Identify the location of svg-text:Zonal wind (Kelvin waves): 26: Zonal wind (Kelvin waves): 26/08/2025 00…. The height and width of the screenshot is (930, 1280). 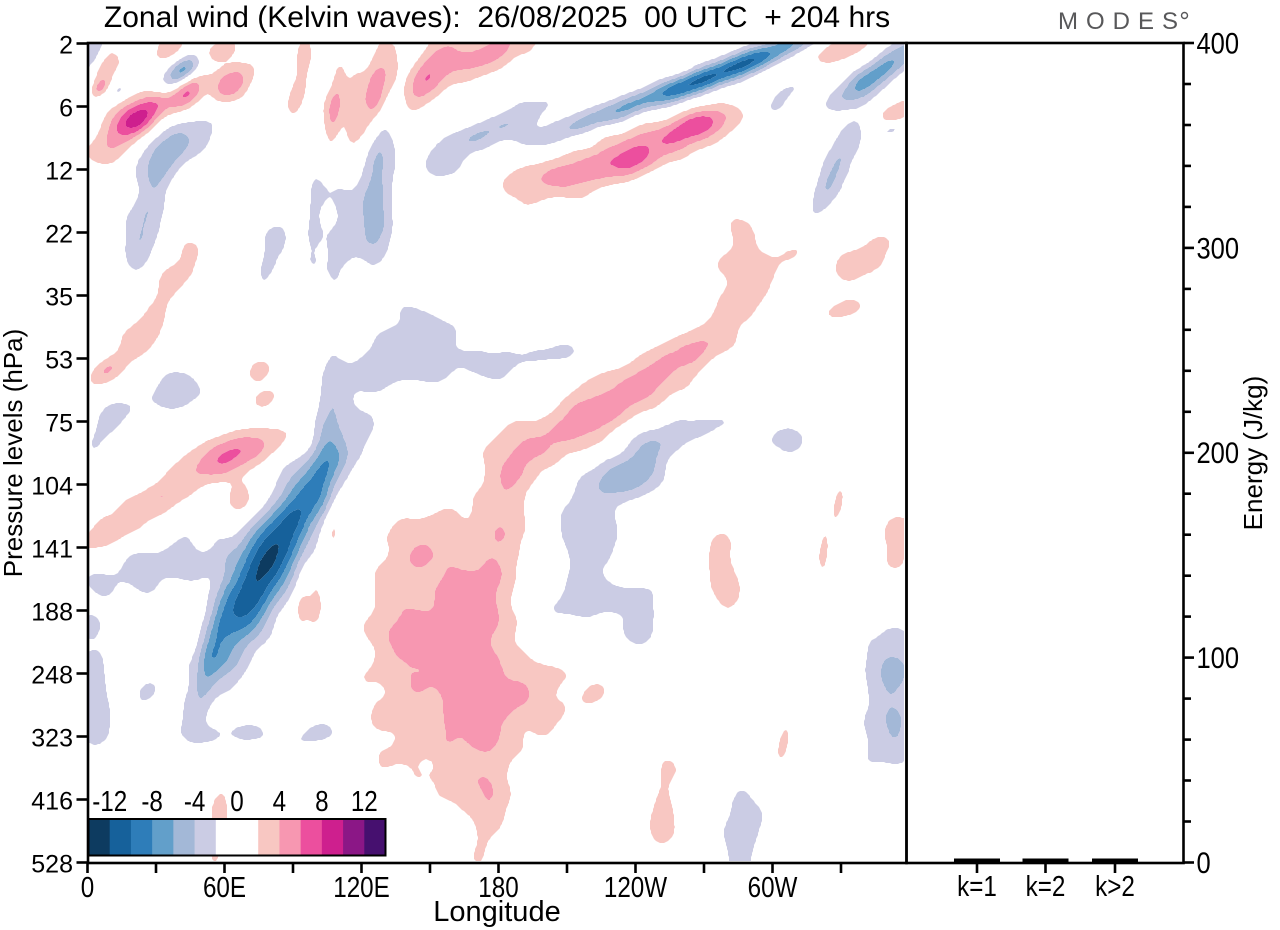
(497, 17).